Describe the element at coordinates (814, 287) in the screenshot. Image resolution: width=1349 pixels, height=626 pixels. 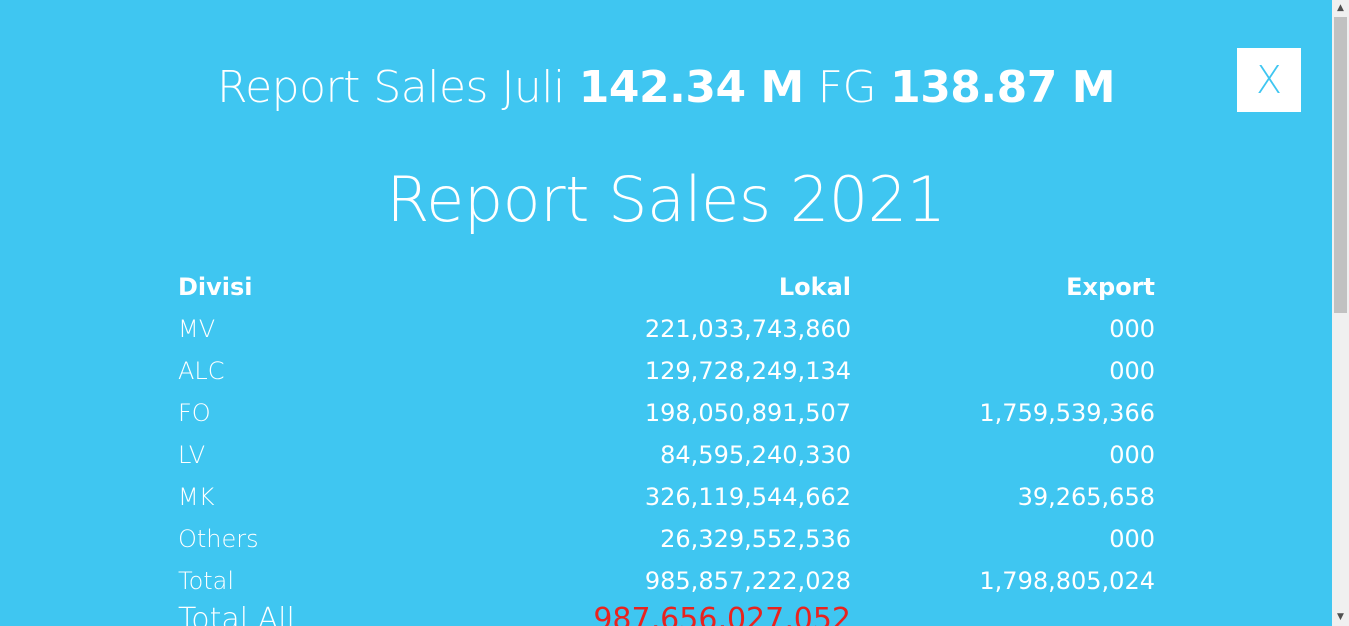
I see `header-lokal: Lokal` at that location.